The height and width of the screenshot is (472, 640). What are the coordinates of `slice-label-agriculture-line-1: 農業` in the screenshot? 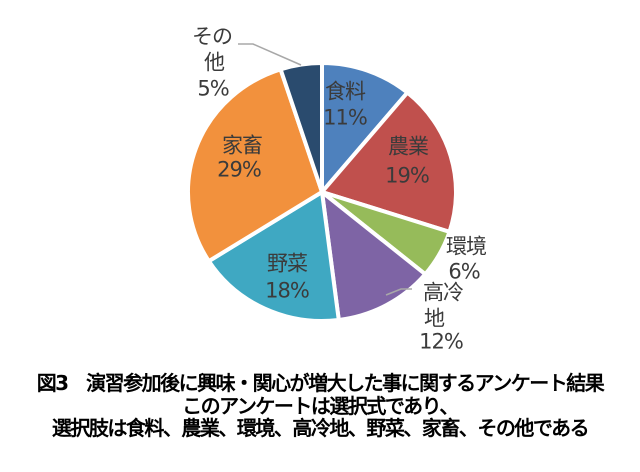 It's located at (408, 146).